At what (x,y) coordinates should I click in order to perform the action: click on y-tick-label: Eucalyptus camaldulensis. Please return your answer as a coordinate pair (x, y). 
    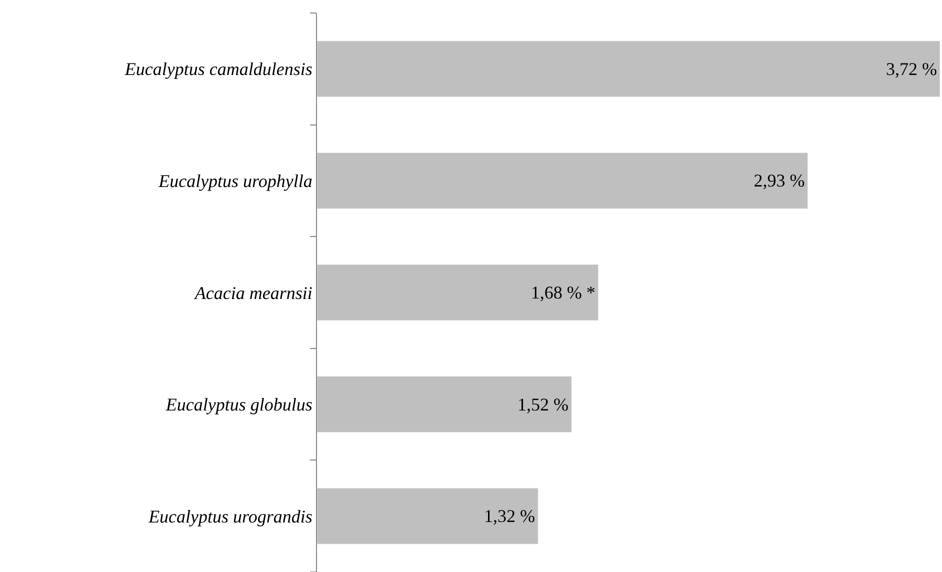
    Looking at the image, I should click on (218, 69).